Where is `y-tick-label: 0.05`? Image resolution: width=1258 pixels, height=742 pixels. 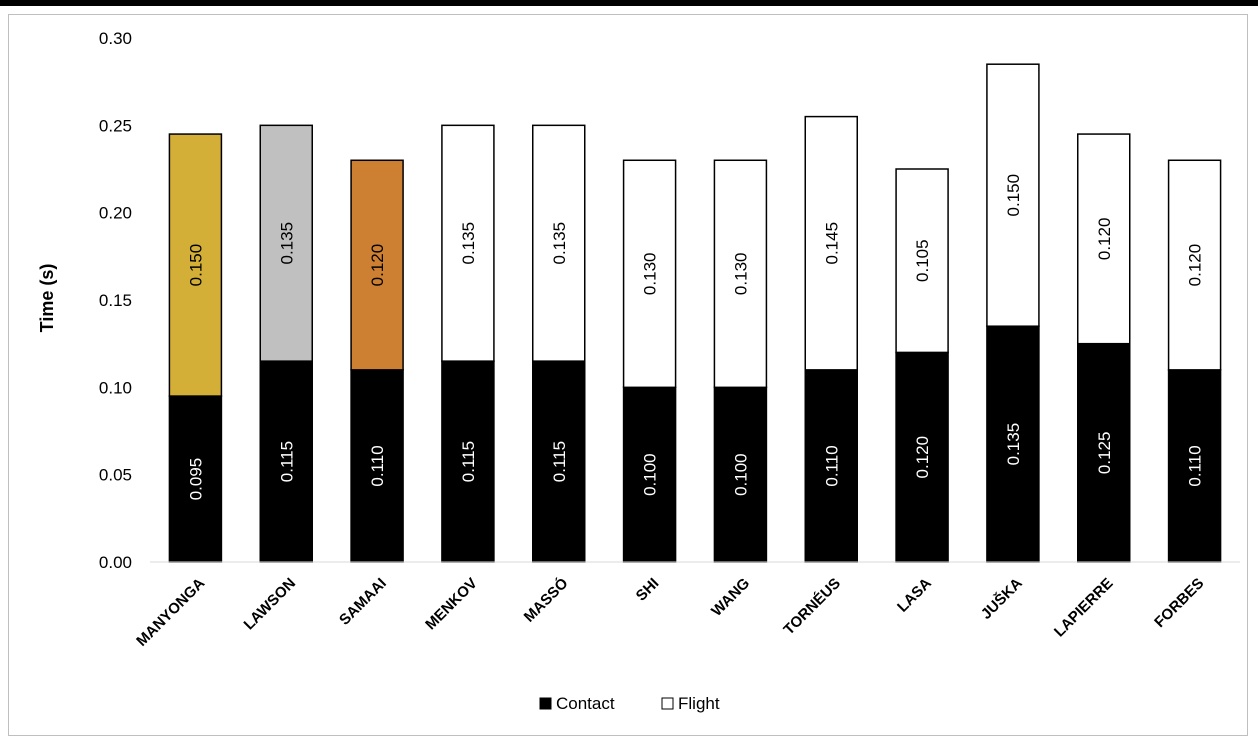 y-tick-label: 0.05 is located at coordinates (115, 475).